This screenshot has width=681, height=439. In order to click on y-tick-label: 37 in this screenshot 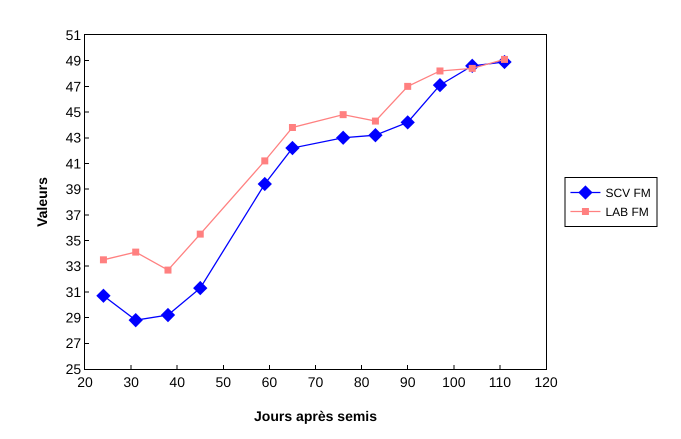, I will do `click(74, 214)`.